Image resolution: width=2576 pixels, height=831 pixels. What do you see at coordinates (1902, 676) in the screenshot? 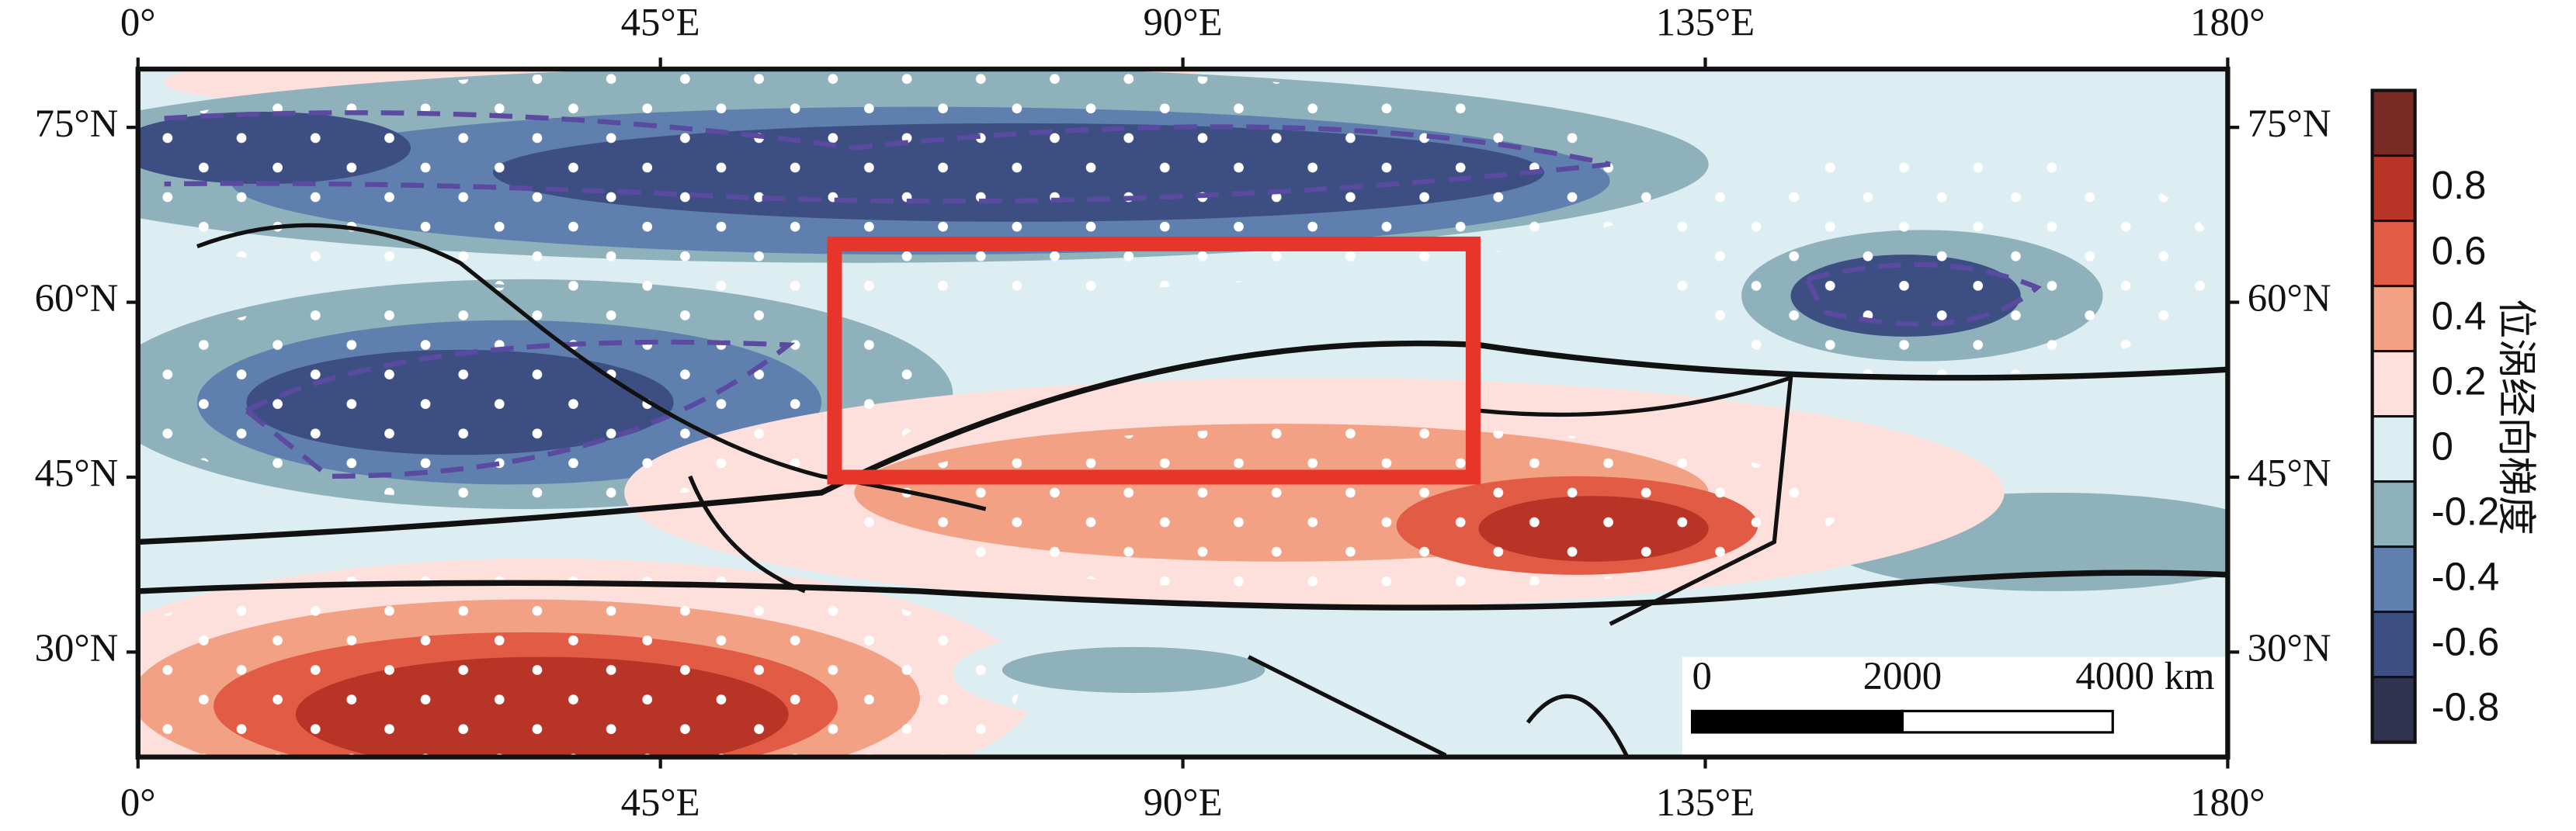
I see `scalebar-label: 2000` at bounding box center [1902, 676].